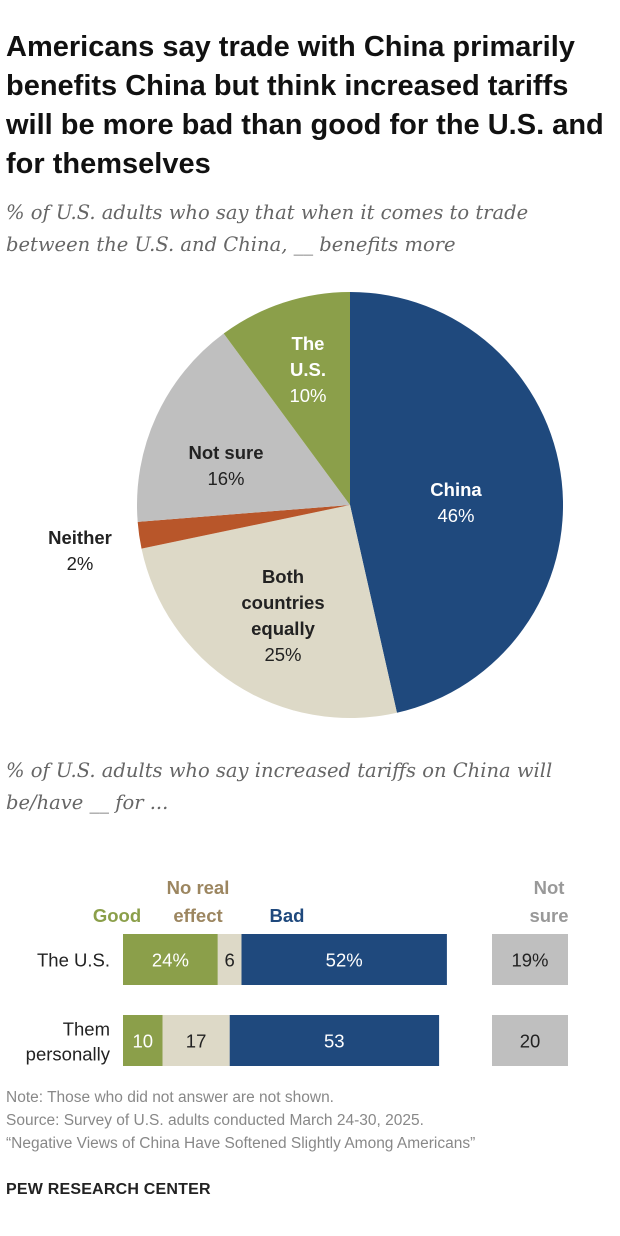 This screenshot has height=1236, width=620. I want to click on bar-value-label-good: 10, so click(143, 1041).